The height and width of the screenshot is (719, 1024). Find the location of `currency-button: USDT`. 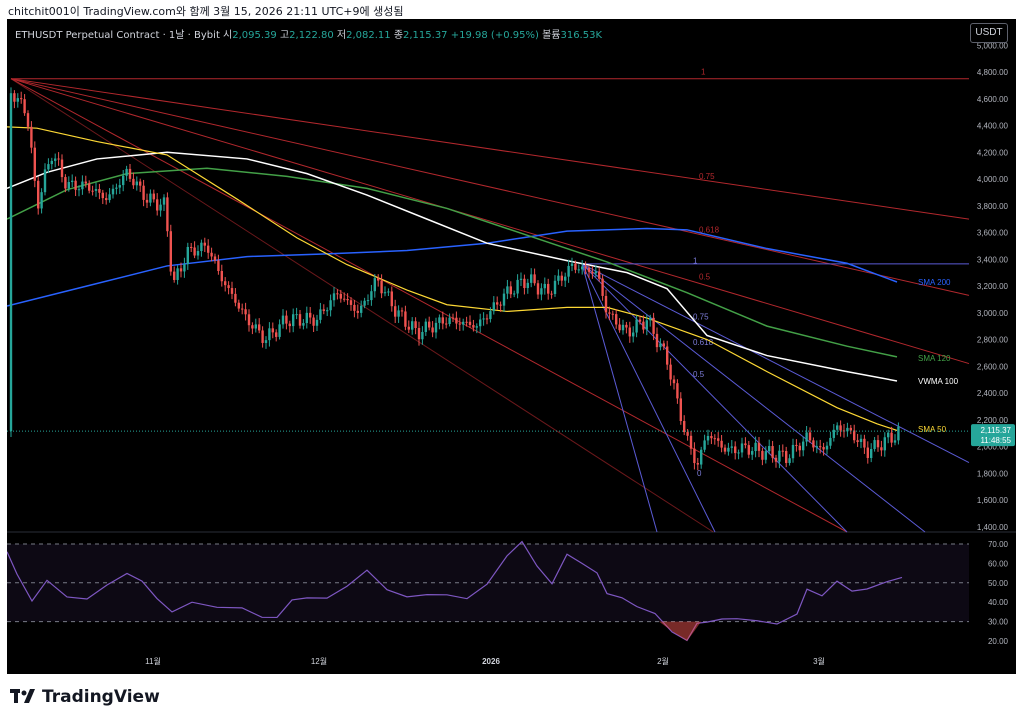

currency-button: USDT is located at coordinates (989, 33).